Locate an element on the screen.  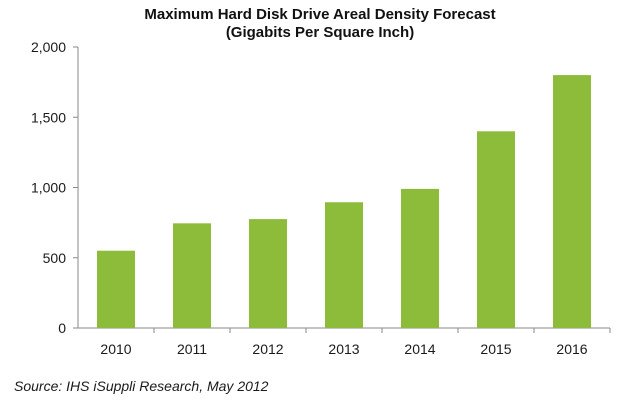
bar-2014 is located at coordinates (420, 258).